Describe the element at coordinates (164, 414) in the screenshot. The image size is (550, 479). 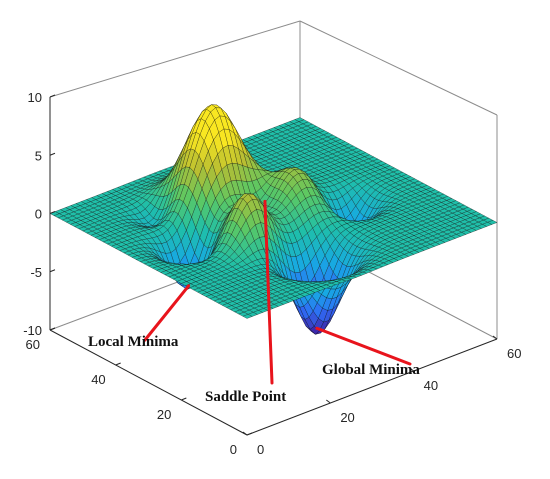
I see `y-tick-label: 20` at that location.